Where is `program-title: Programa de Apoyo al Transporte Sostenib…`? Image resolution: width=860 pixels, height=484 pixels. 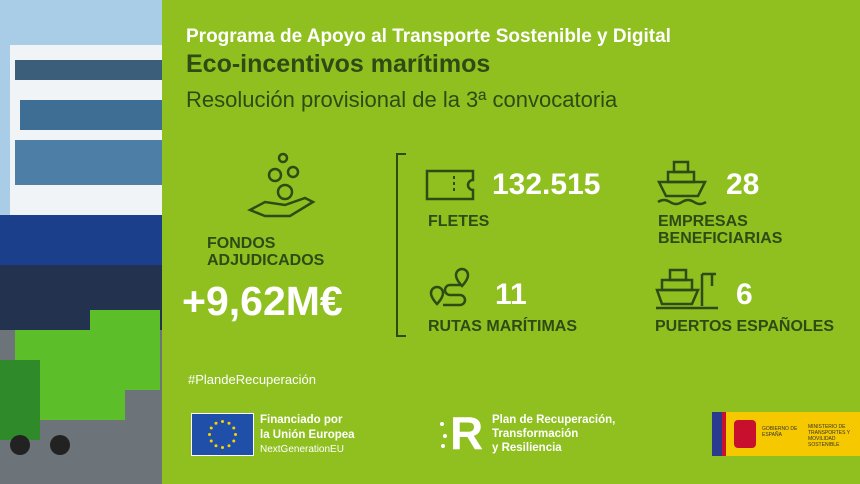
program-title: Programa de Apoyo al Transporte Sostenib… is located at coordinates (428, 36).